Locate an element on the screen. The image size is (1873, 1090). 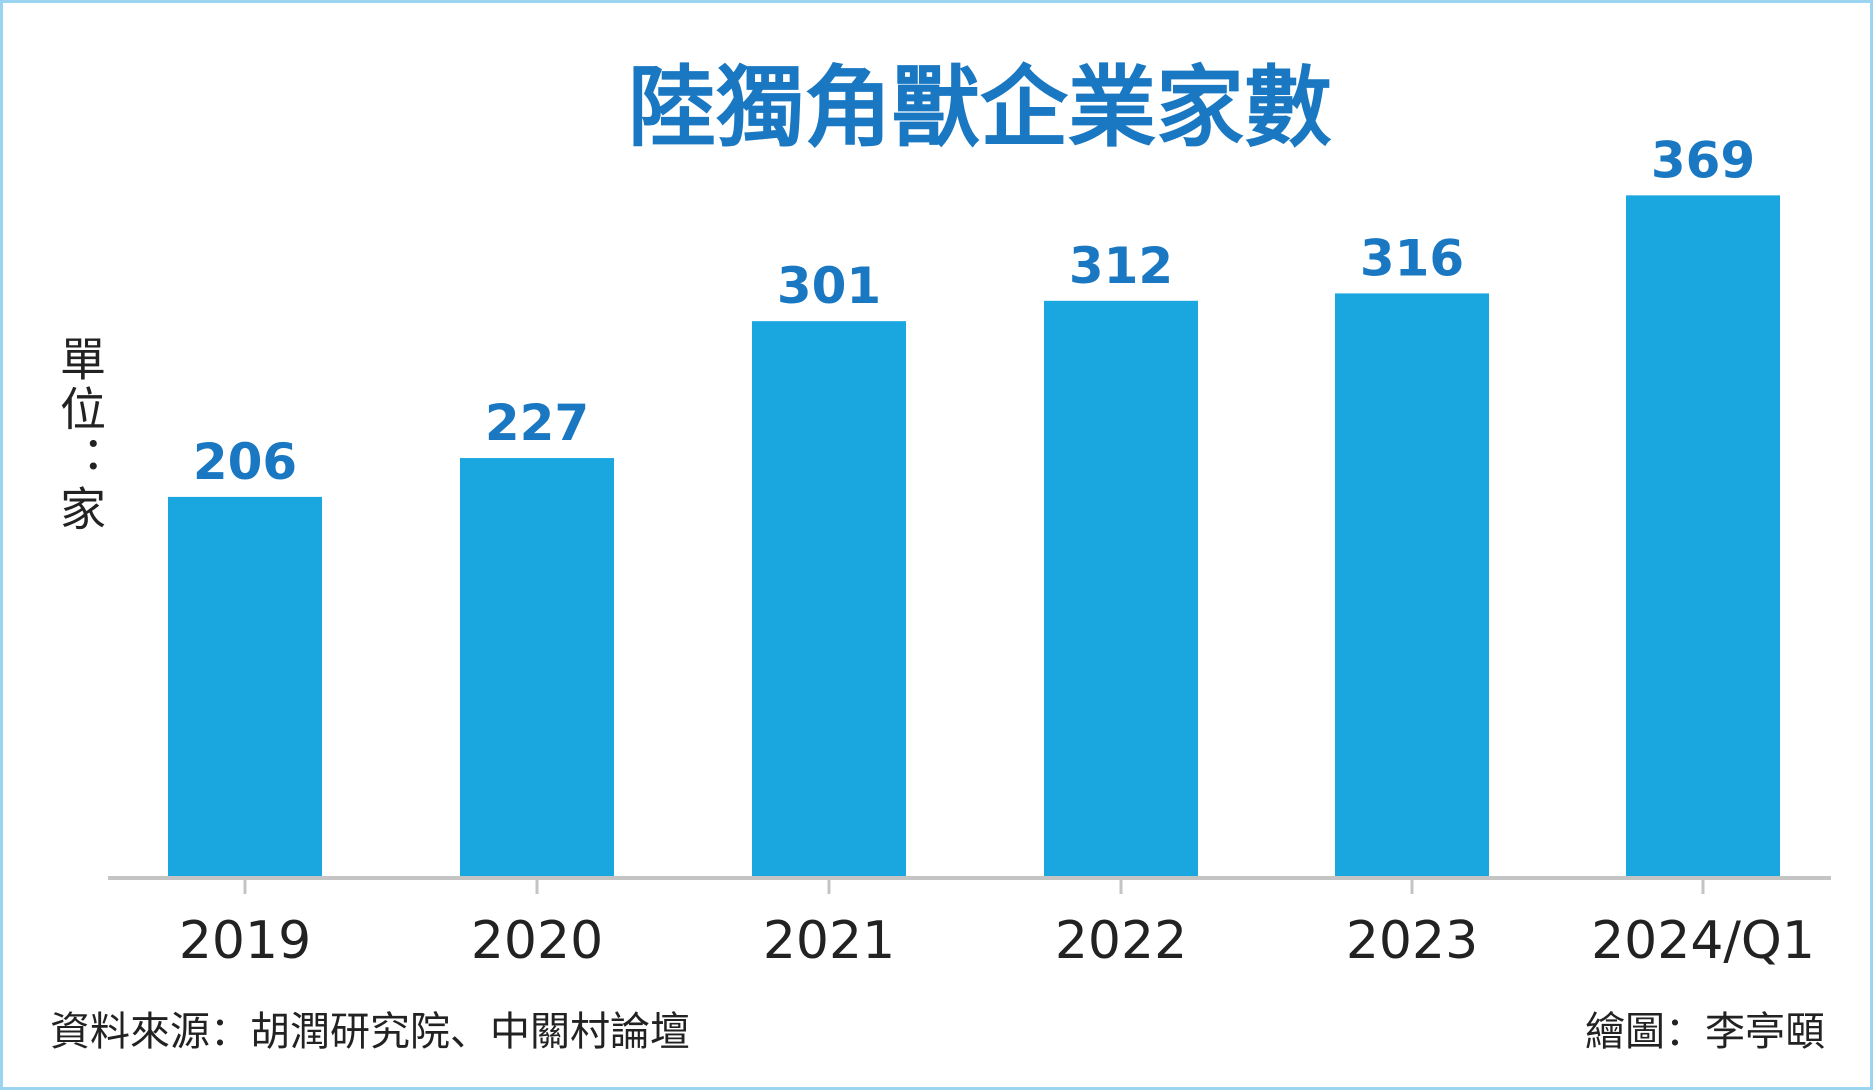
y-axis-unit-label: 單位：家 is located at coordinates (80, 435).